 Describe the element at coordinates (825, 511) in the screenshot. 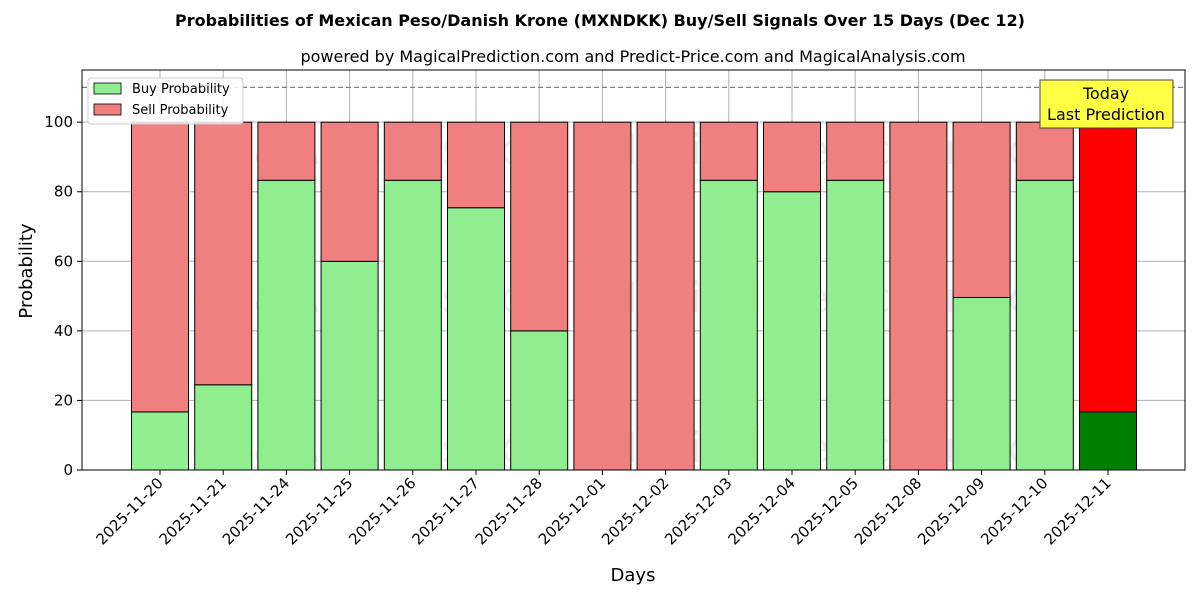

I see `x-tick-label: 2025-12-05` at that location.